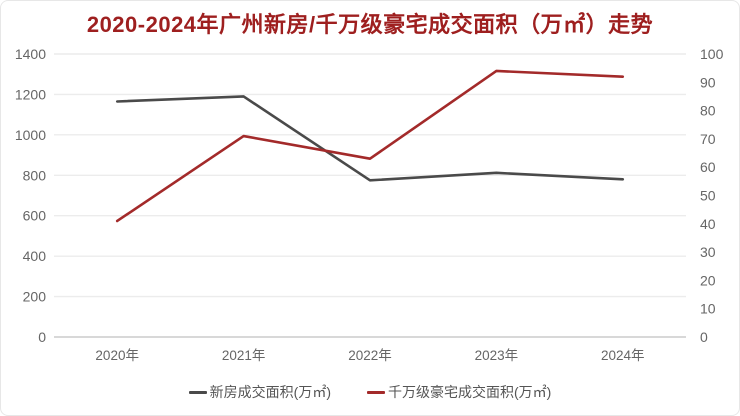  I want to click on legend: 新房成交面积(万㎡) 千万级豪宅成交面积(万㎡), so click(370, 392).